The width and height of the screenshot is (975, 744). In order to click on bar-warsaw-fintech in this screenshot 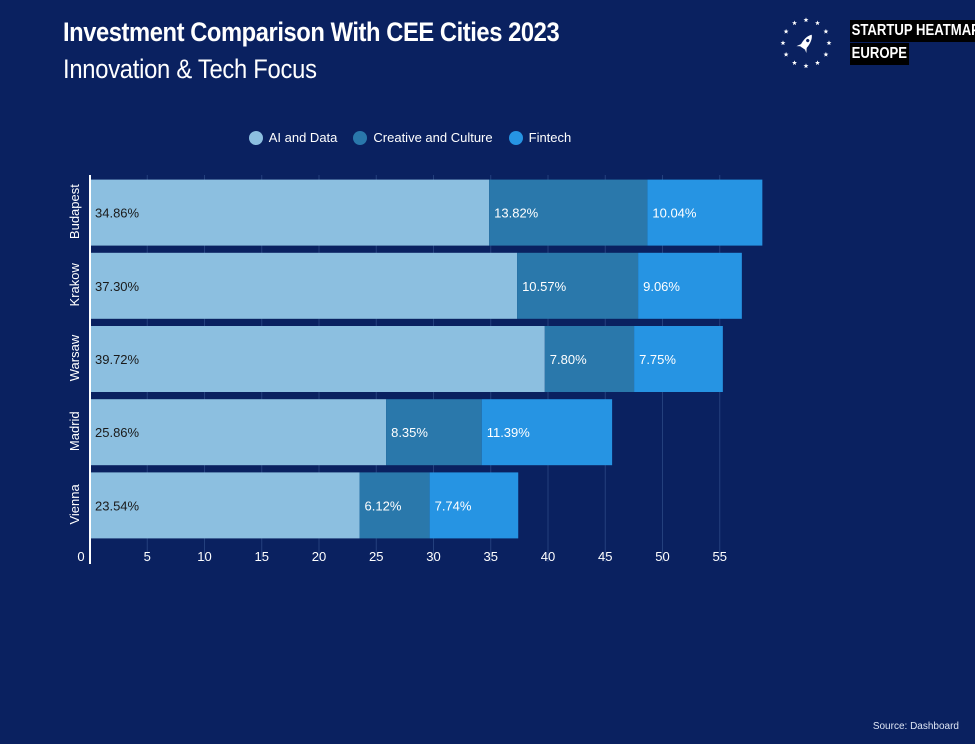, I will do `click(678, 359)`.